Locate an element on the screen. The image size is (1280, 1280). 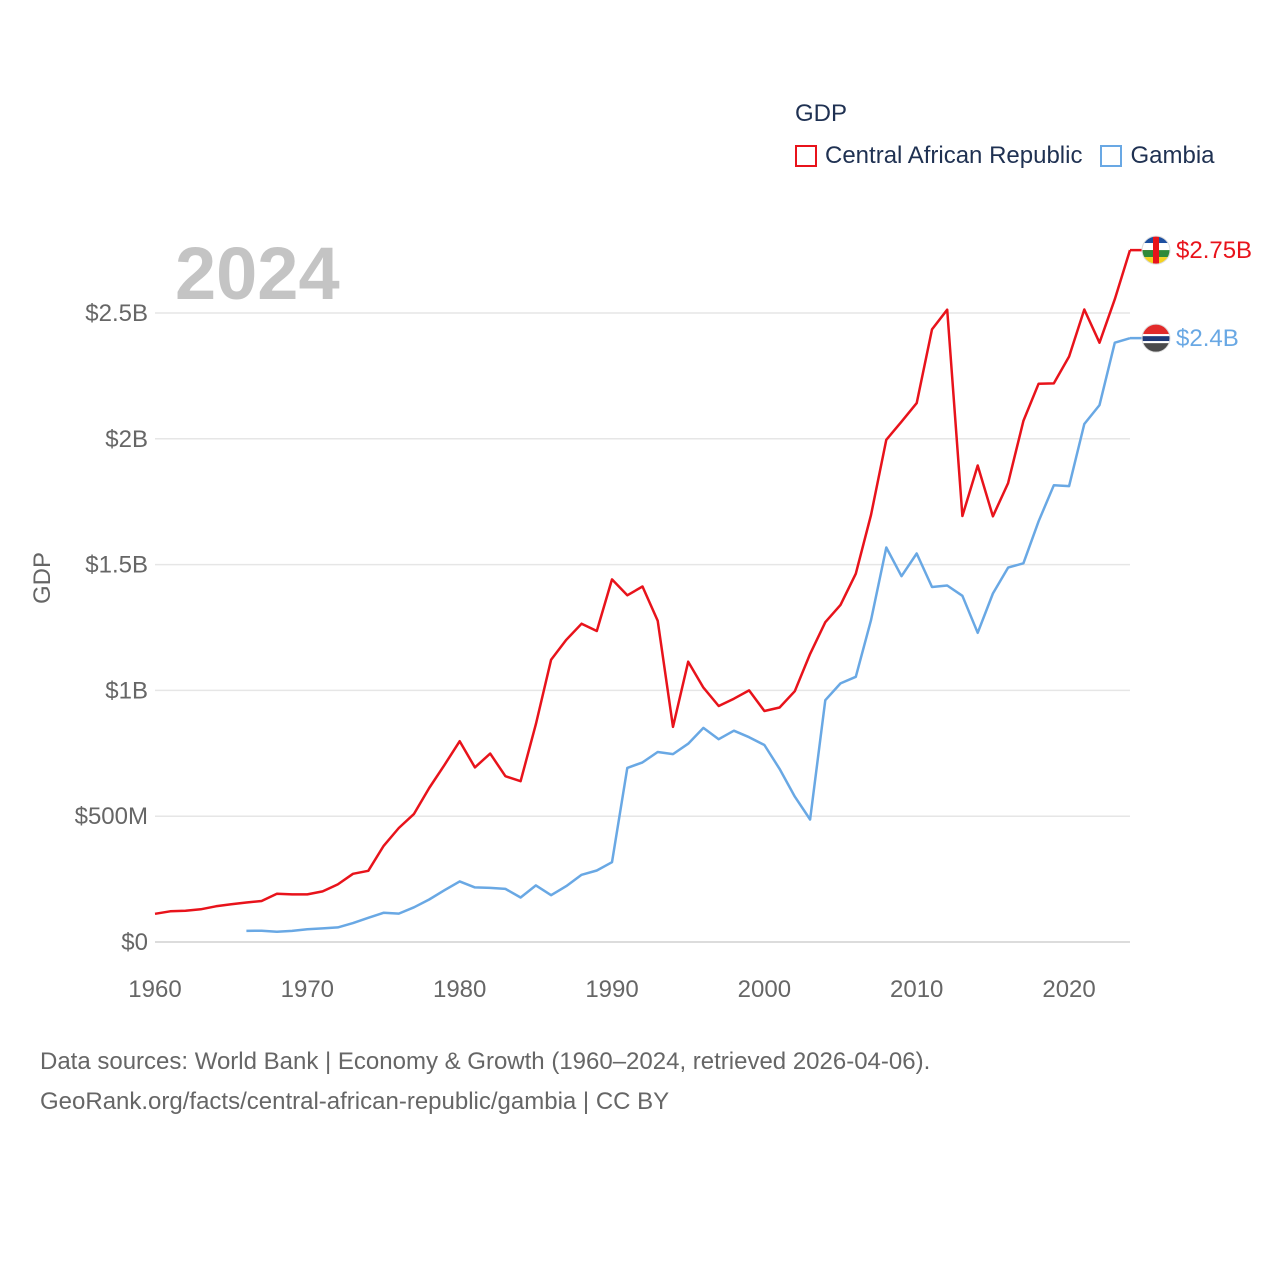
legend-label: Central African Republic is located at coordinates (954, 155).